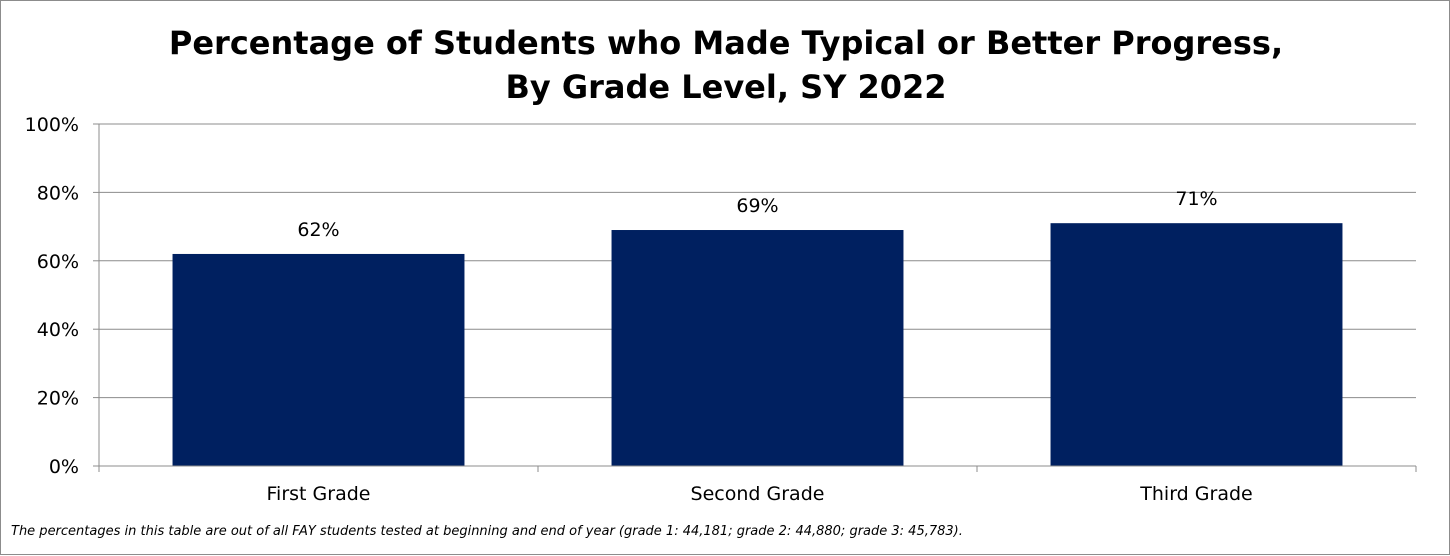 This screenshot has height=556, width=1450. What do you see at coordinates (318, 230) in the screenshot?
I see `data-label: 62%` at bounding box center [318, 230].